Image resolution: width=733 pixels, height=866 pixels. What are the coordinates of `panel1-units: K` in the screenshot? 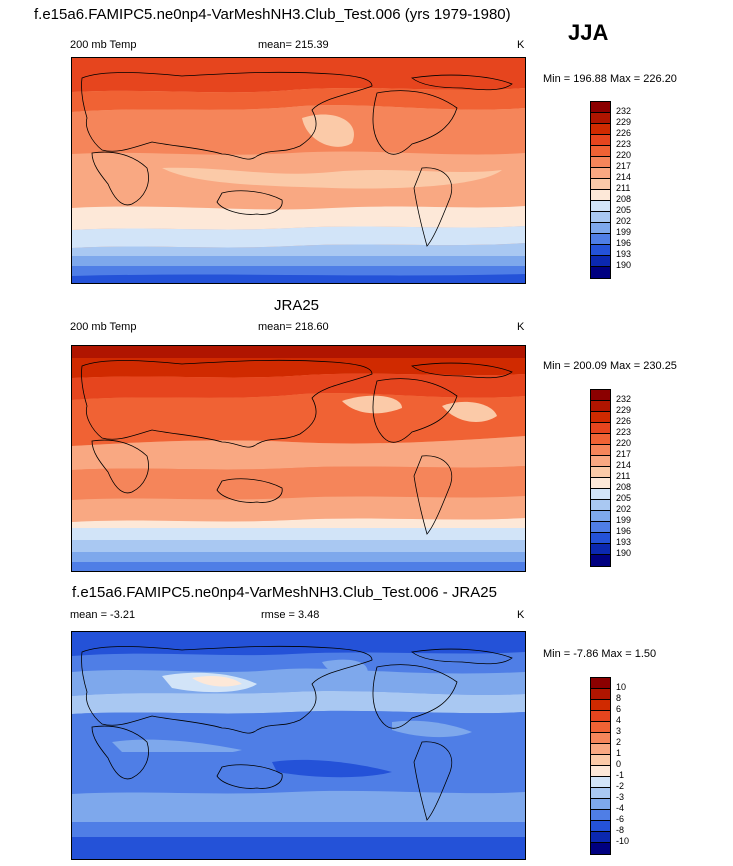 It's located at (521, 45).